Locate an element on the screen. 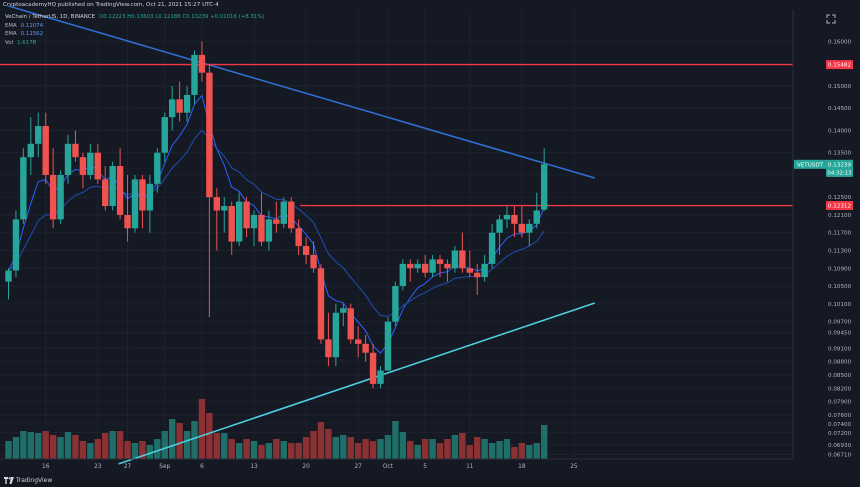 This screenshot has width=860, height=487. date-tick-label: 18 is located at coordinates (522, 467).